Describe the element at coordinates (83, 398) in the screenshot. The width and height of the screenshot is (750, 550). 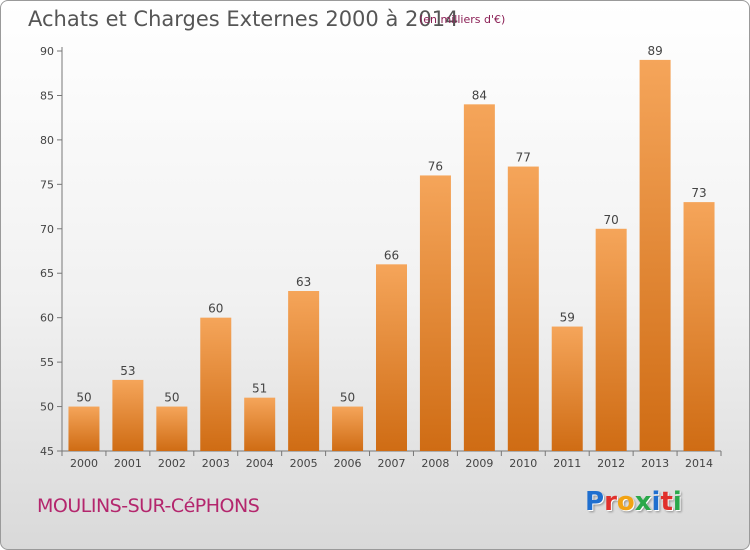
I see `data-label-2000: 50` at that location.